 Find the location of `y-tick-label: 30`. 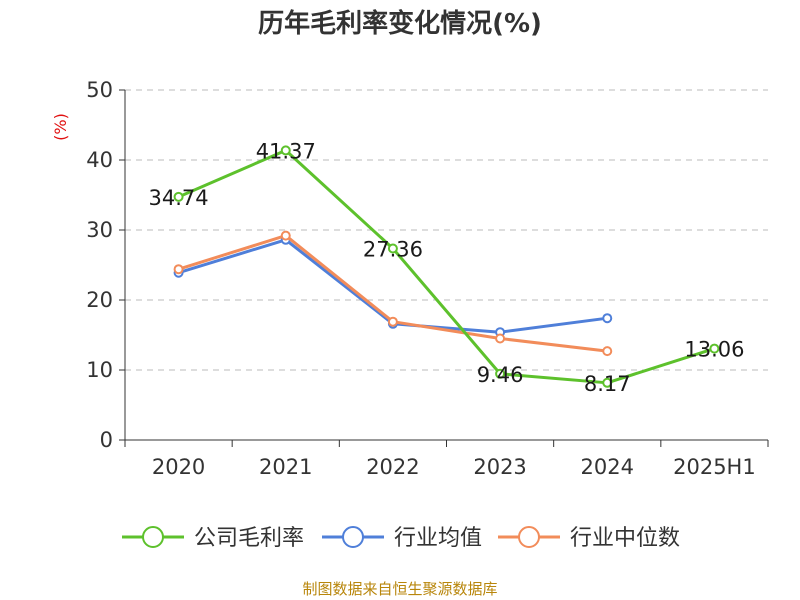

y-tick-label: 30 is located at coordinates (99, 230).